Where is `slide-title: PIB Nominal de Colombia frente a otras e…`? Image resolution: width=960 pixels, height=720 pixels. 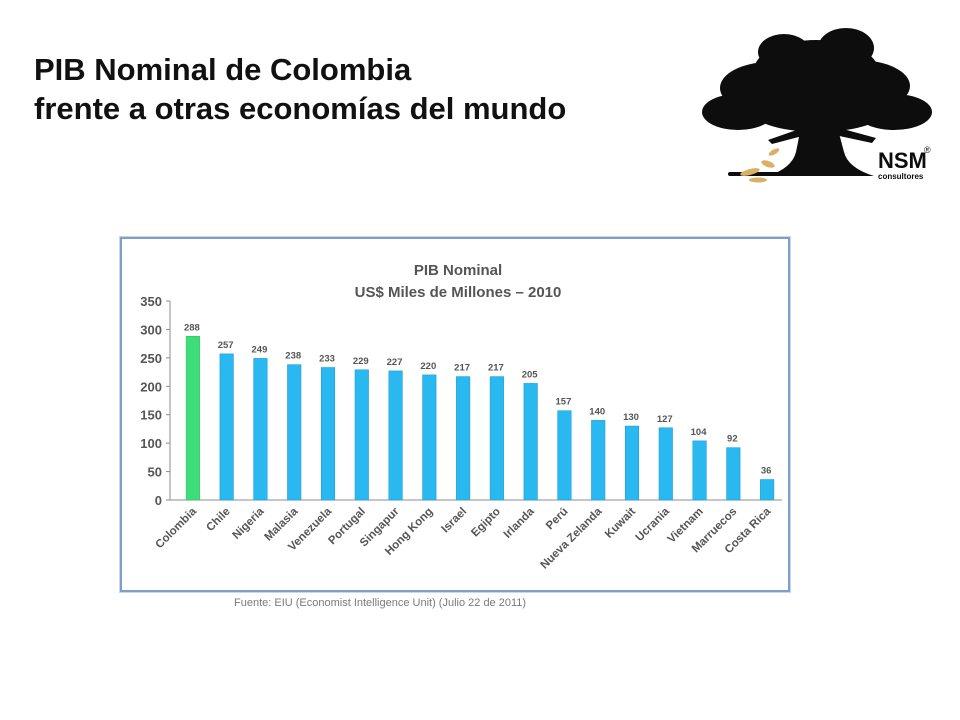
slide-title: PIB Nominal de Colombia frente a otras e… is located at coordinates (300, 89).